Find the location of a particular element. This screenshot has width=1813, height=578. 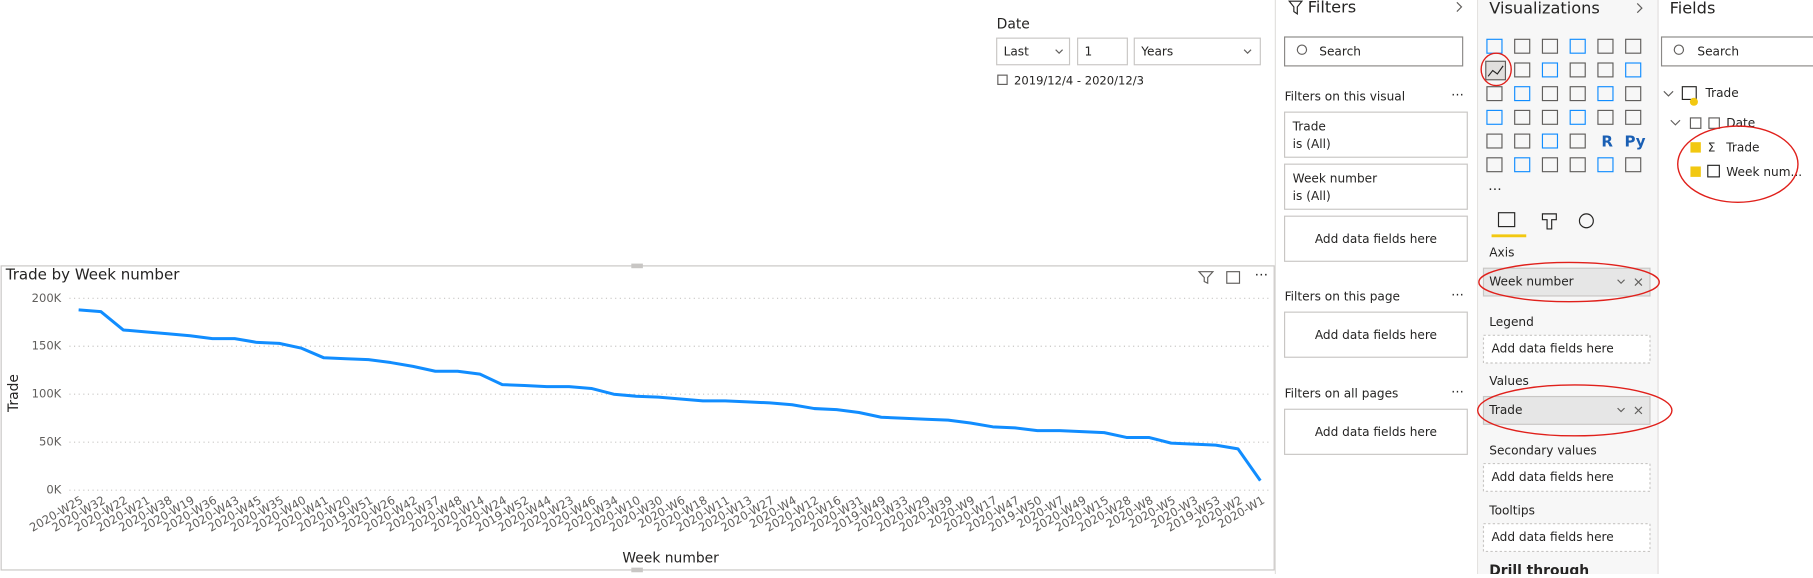

more-icon: ⋯ is located at coordinates (1262, 275).